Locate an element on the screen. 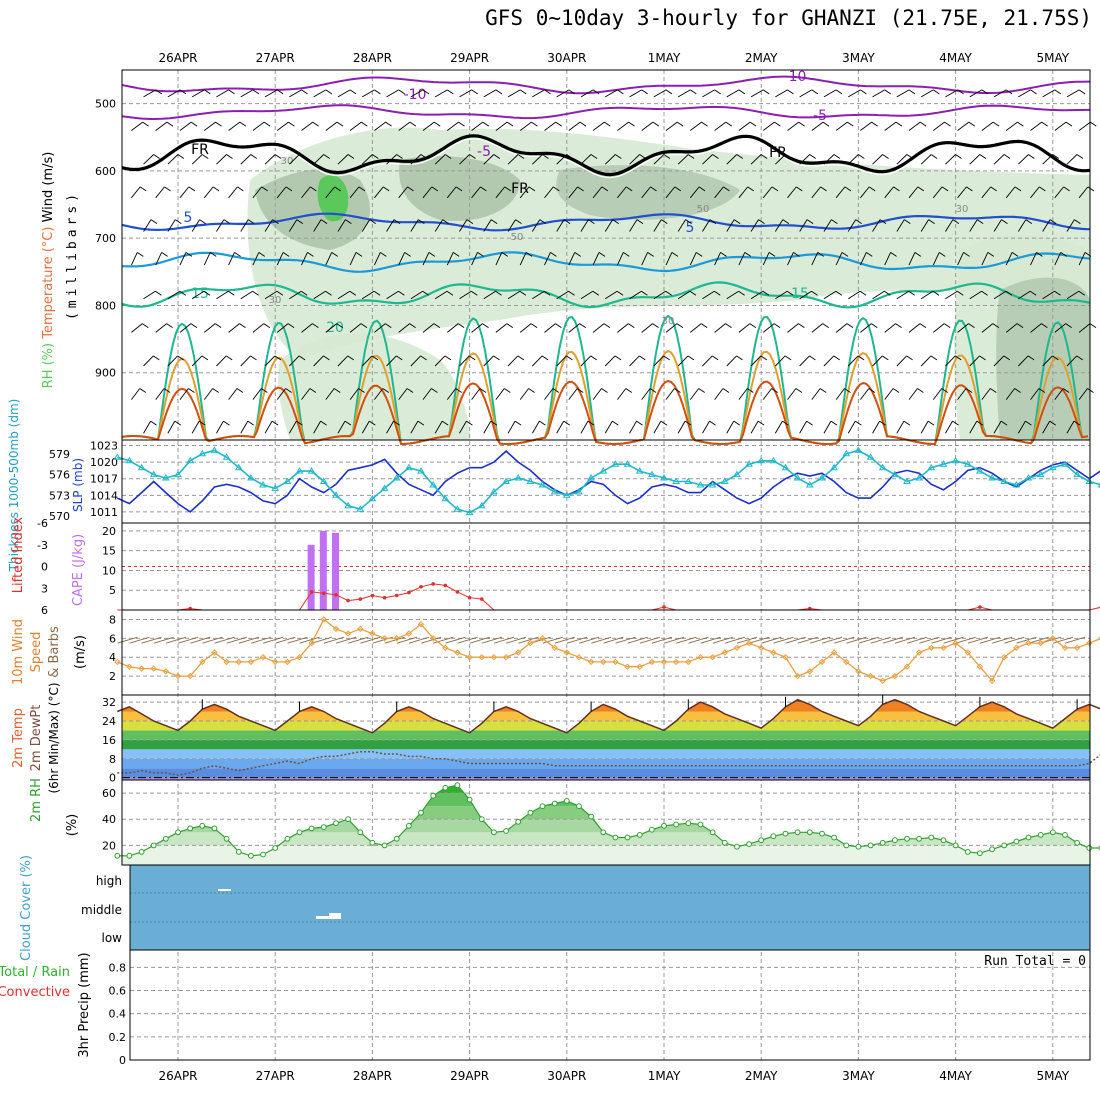 The height and width of the screenshot is (1100, 1100). ylabel-millibars: (millibars) is located at coordinates (72, 255).